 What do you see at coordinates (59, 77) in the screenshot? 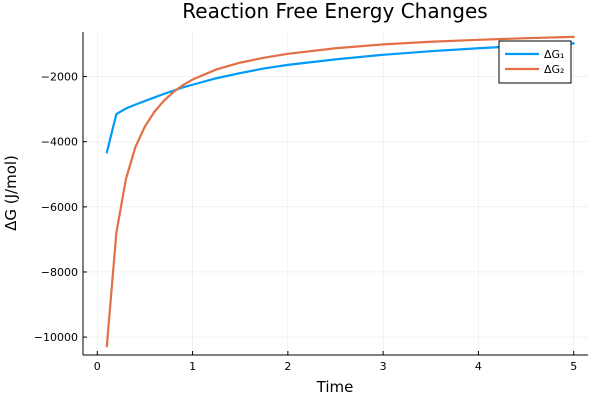
I see `y-tick-label: −2000` at bounding box center [59, 77].